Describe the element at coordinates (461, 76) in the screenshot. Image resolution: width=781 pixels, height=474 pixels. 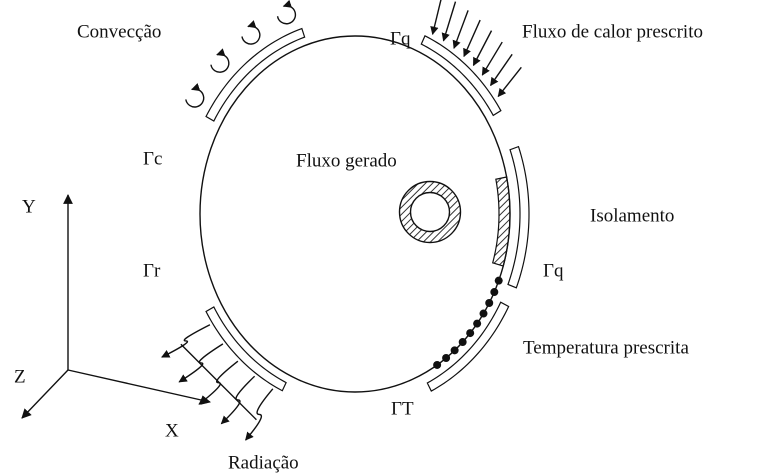
I see `flux-strip` at that location.